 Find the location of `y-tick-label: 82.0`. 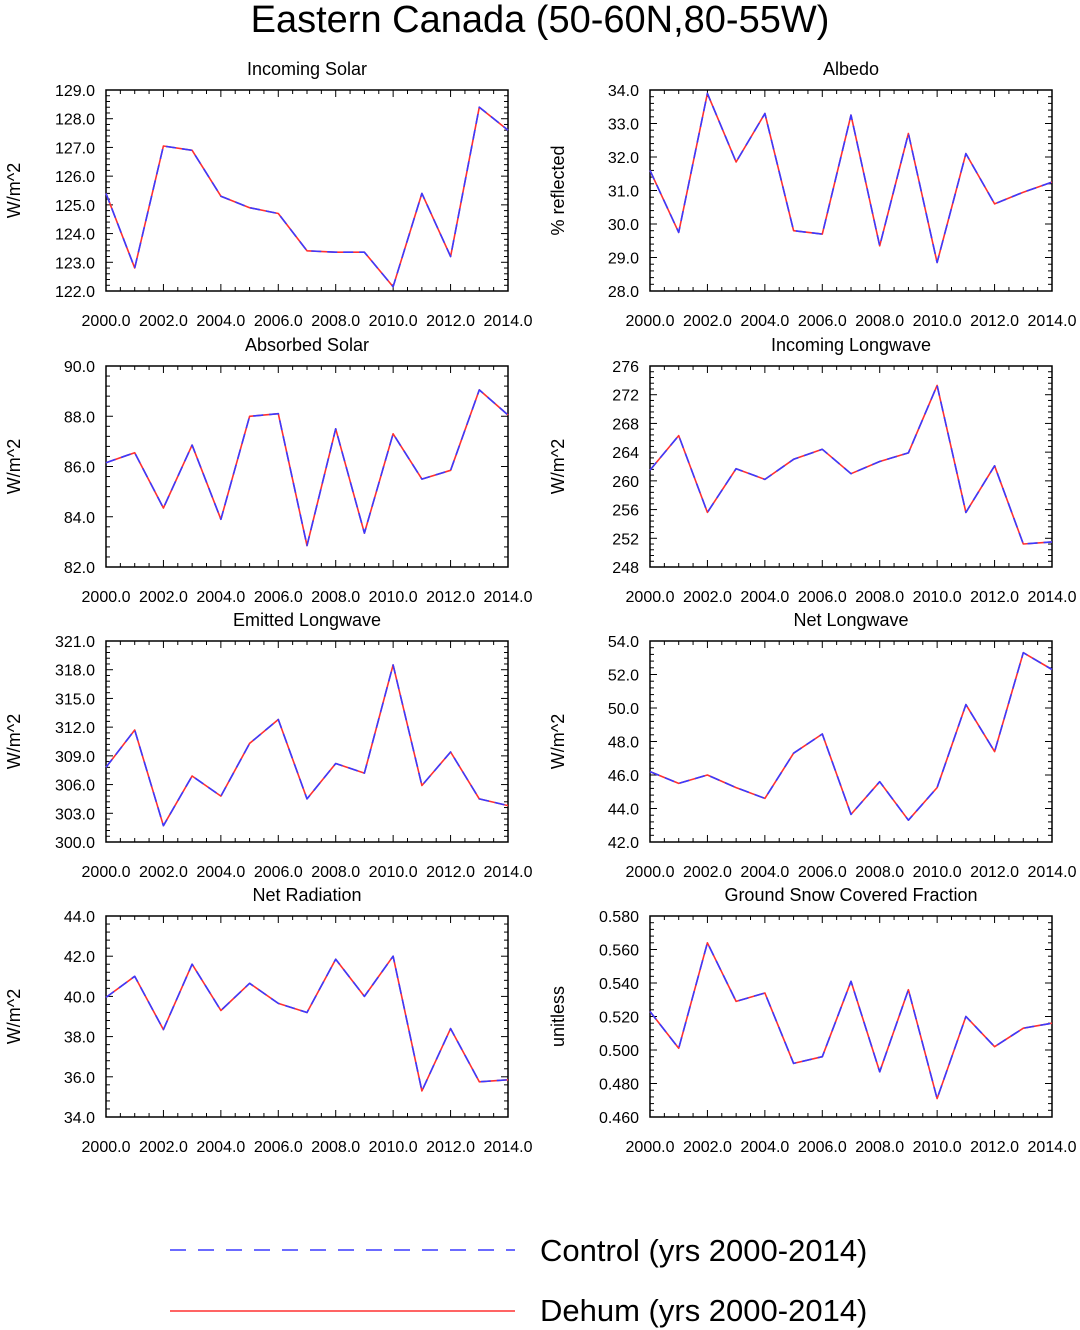

y-tick-label: 82.0 is located at coordinates (79, 568).